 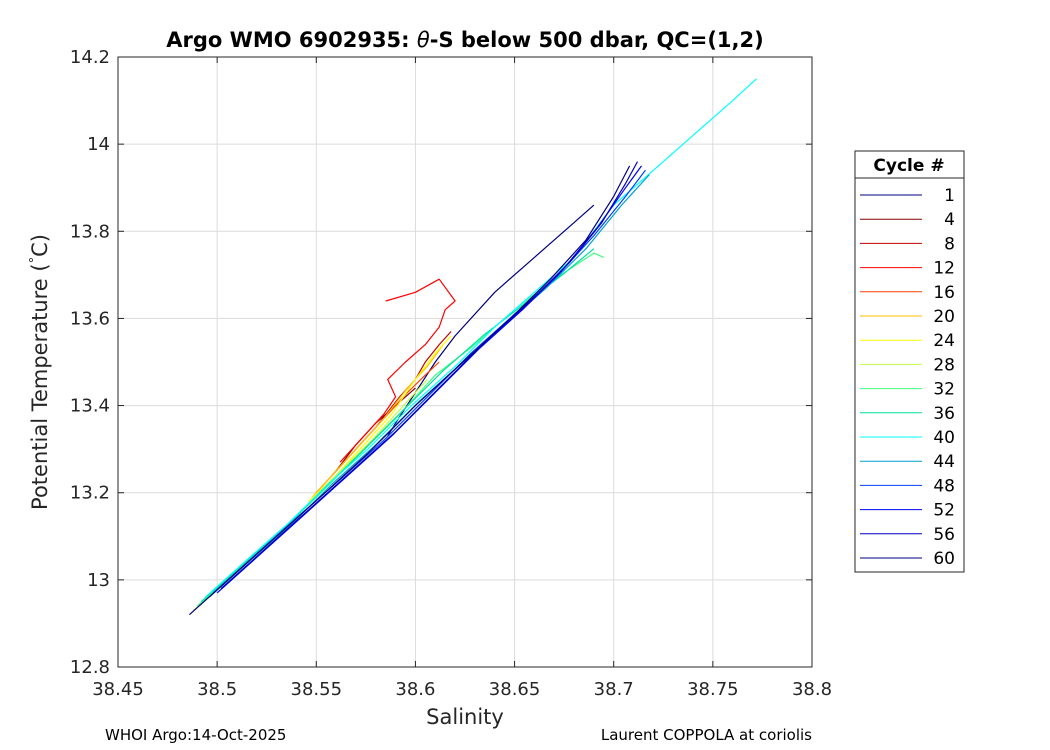 I want to click on legend-entry-label: 52, so click(x=944, y=511).